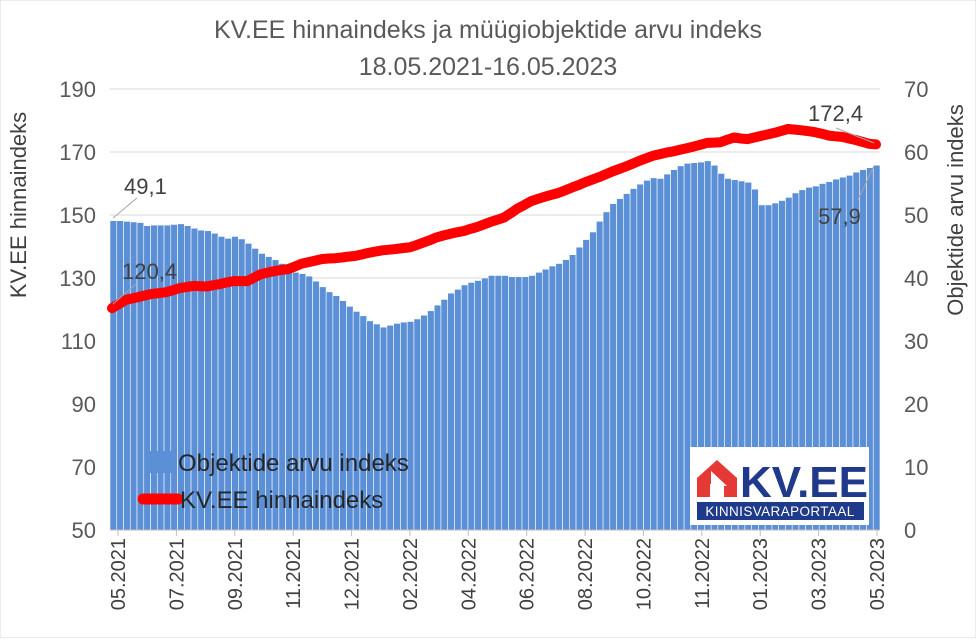 The width and height of the screenshot is (976, 643). Describe the element at coordinates (119, 574) in the screenshot. I see `x-tick-label: 05.2021` at that location.